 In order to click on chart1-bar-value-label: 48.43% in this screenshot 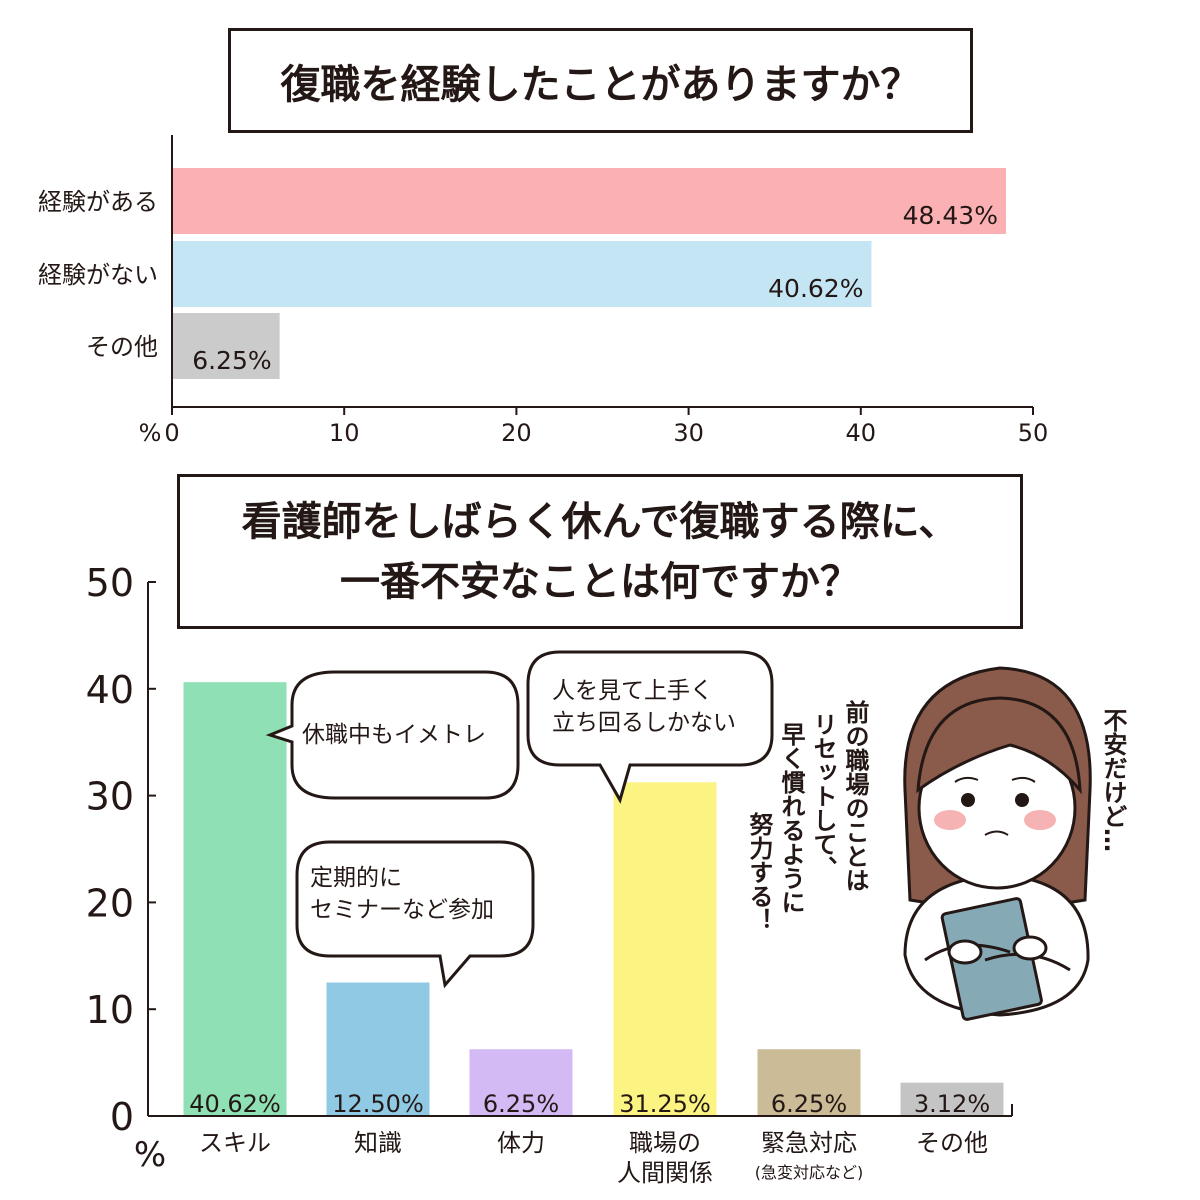, I will do `click(950, 215)`.